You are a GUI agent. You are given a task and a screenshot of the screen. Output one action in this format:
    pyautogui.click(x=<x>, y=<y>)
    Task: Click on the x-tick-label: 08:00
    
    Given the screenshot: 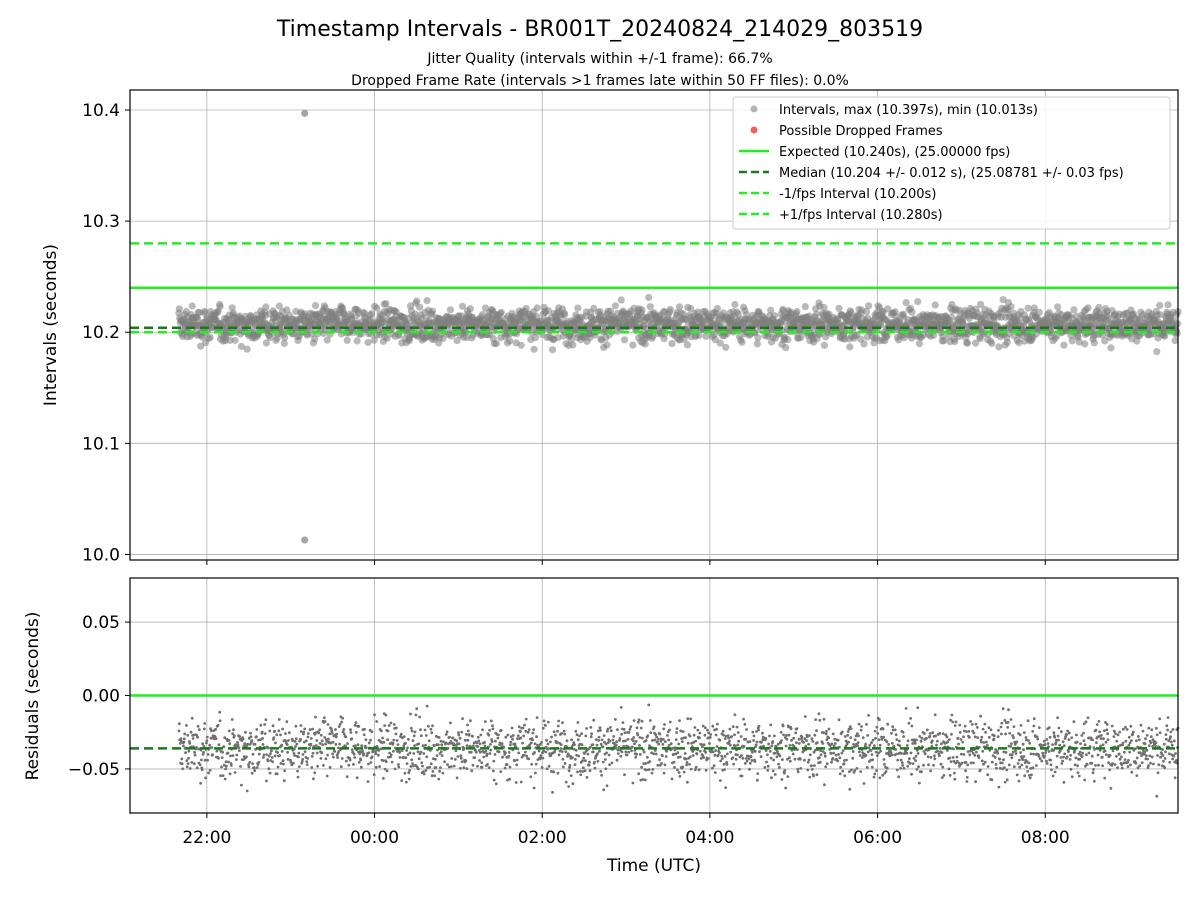 What is the action you would take?
    pyautogui.click(x=1045, y=838)
    